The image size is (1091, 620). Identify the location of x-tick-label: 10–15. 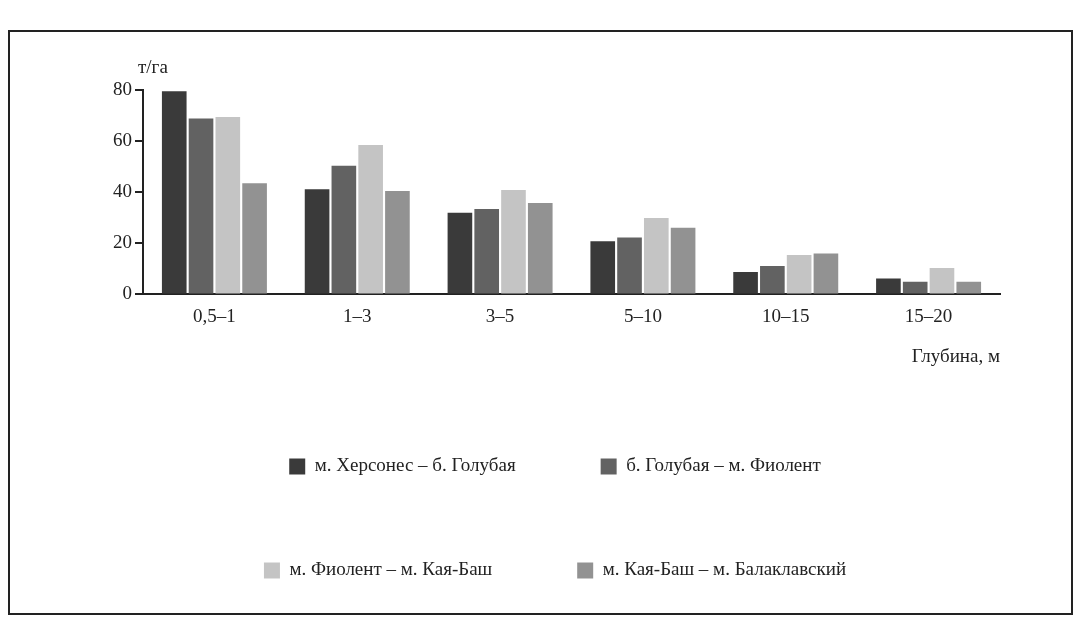
(786, 315).